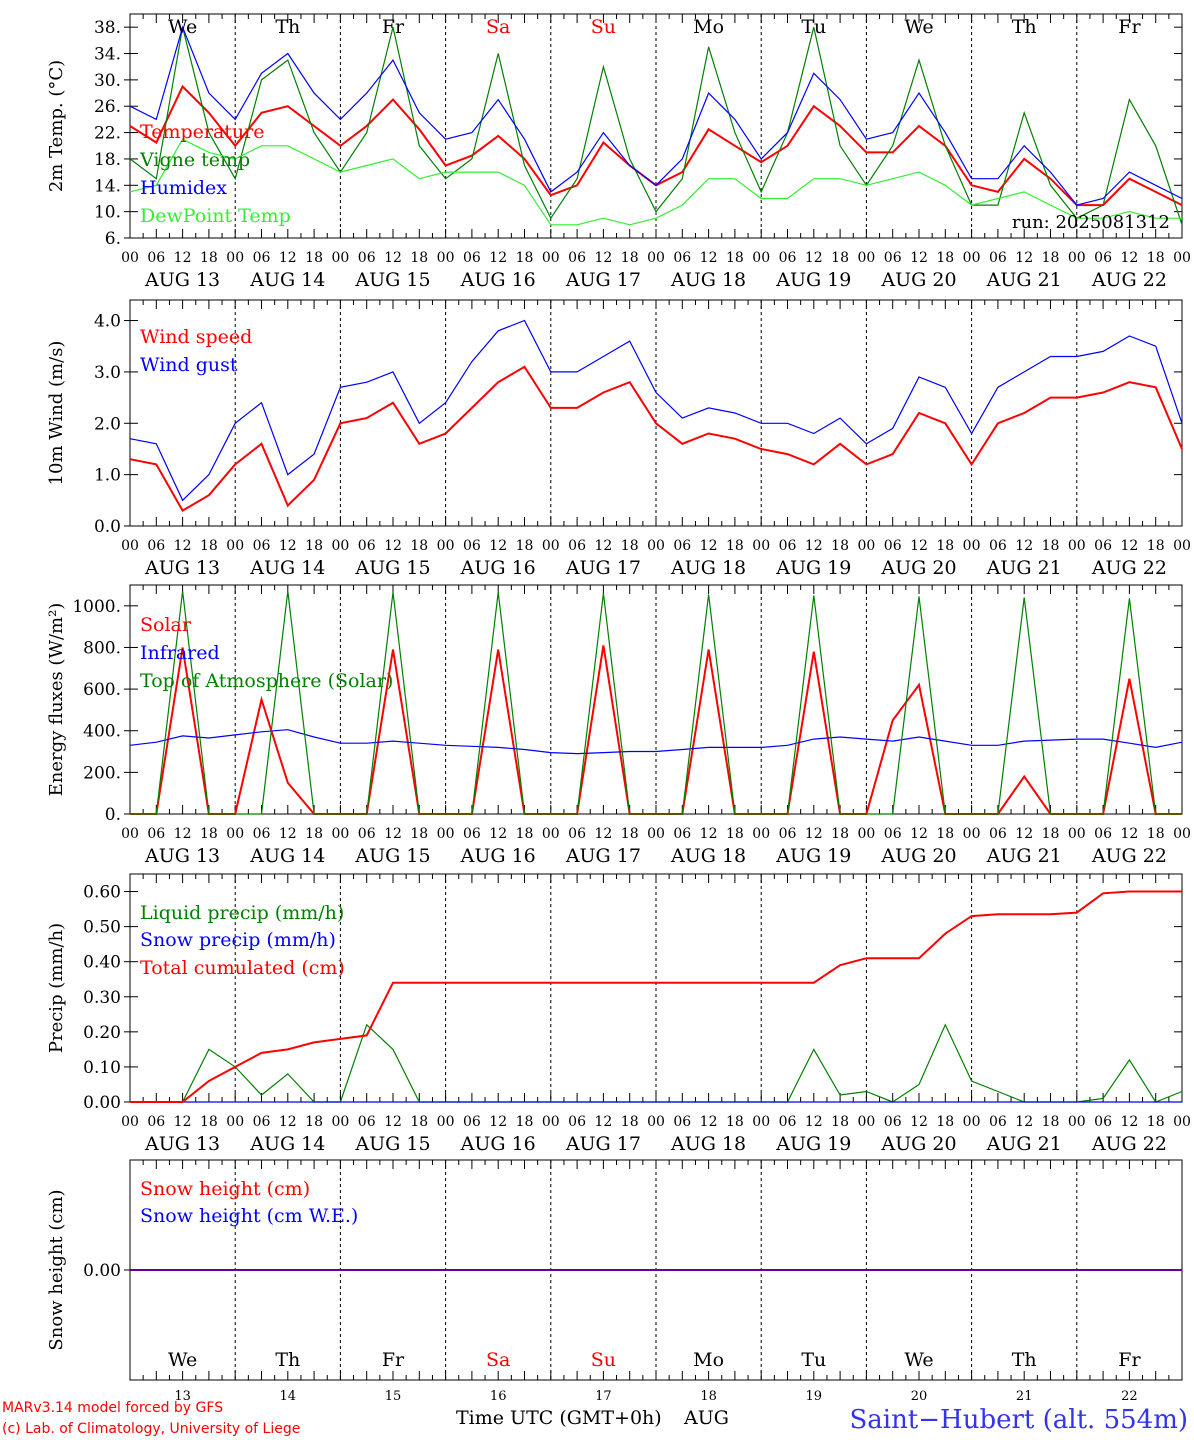  Describe the element at coordinates (1129, 856) in the screenshot. I see `date-label: AUG 22` at that location.